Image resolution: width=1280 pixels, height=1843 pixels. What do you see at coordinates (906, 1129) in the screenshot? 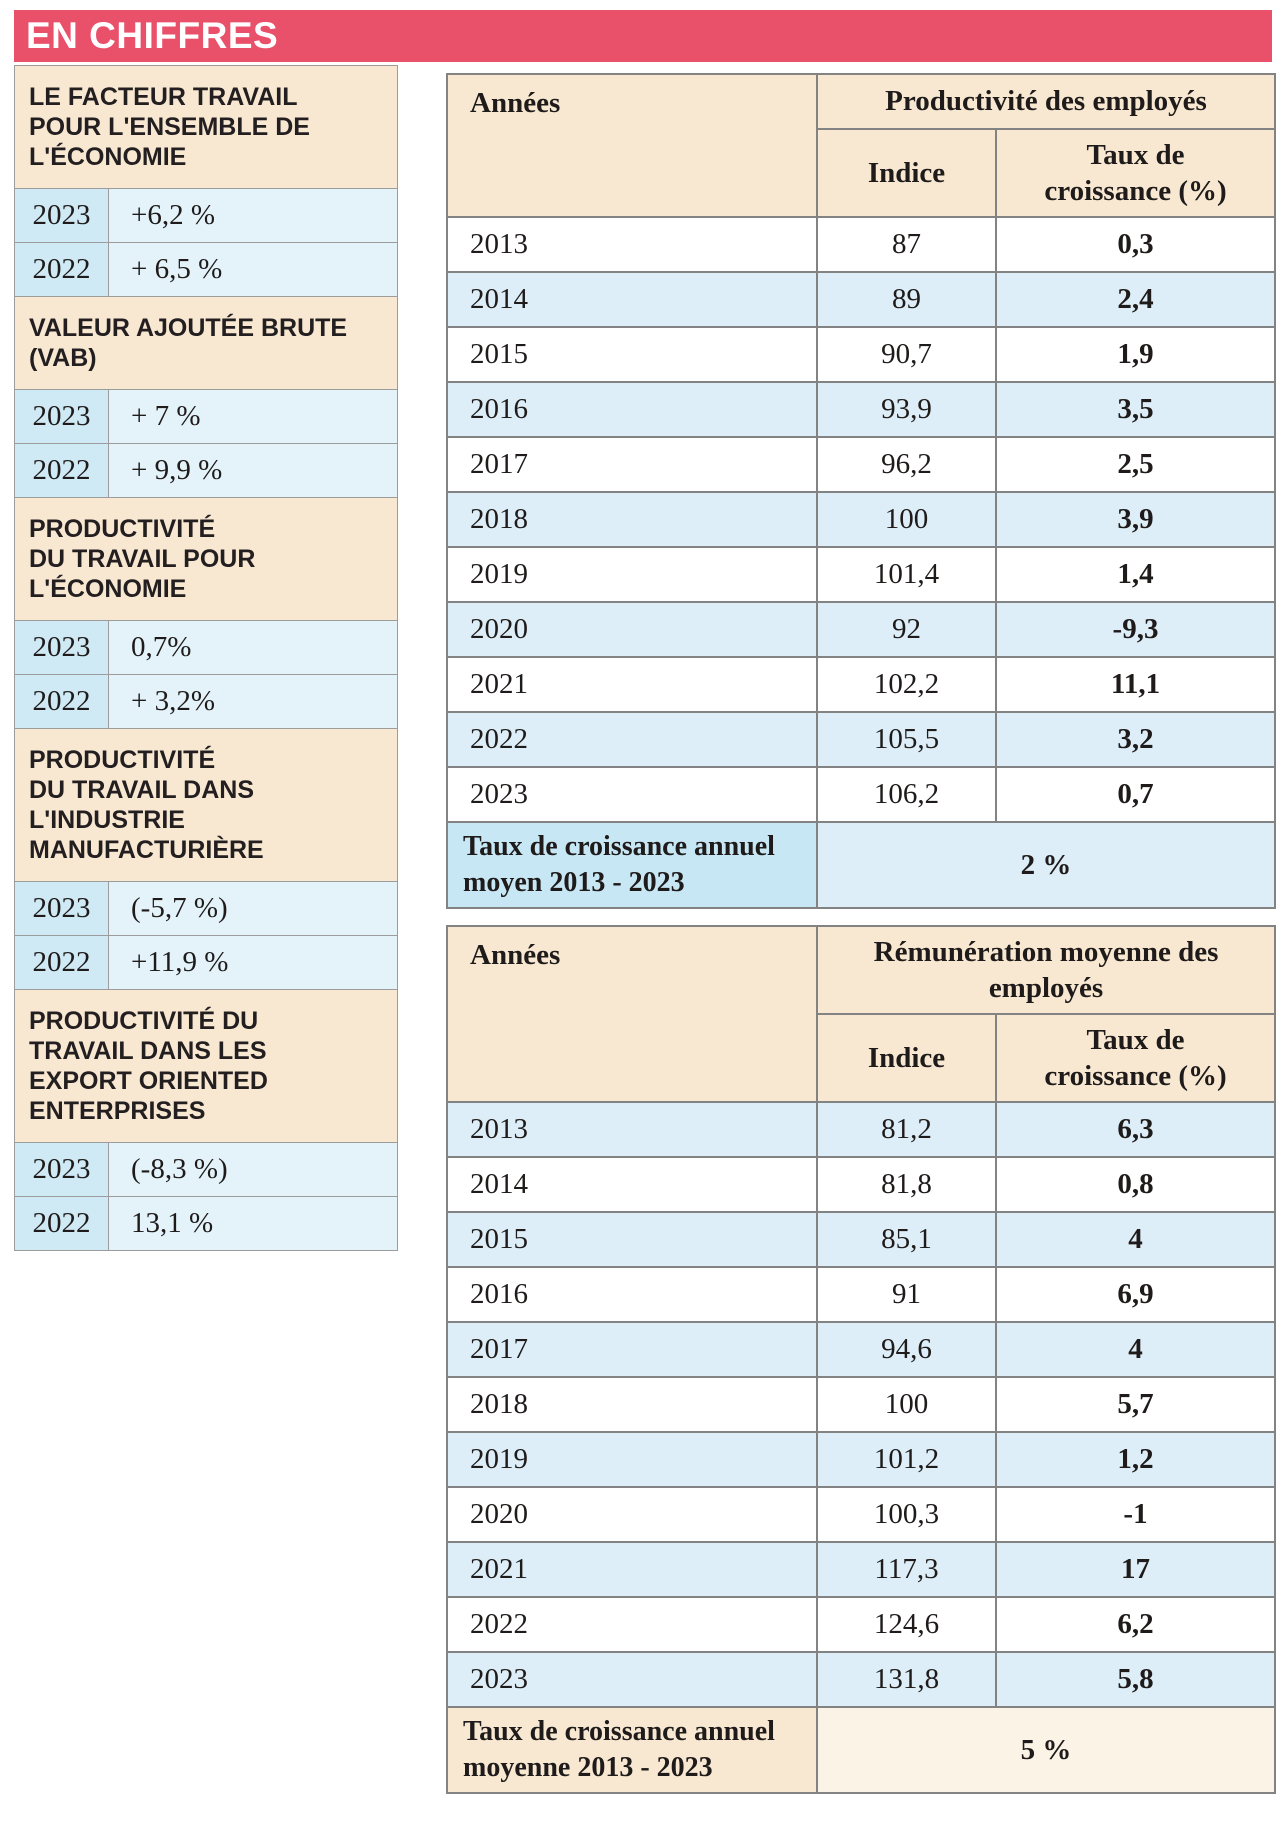
I see `index-cell: 81,2` at bounding box center [906, 1129].